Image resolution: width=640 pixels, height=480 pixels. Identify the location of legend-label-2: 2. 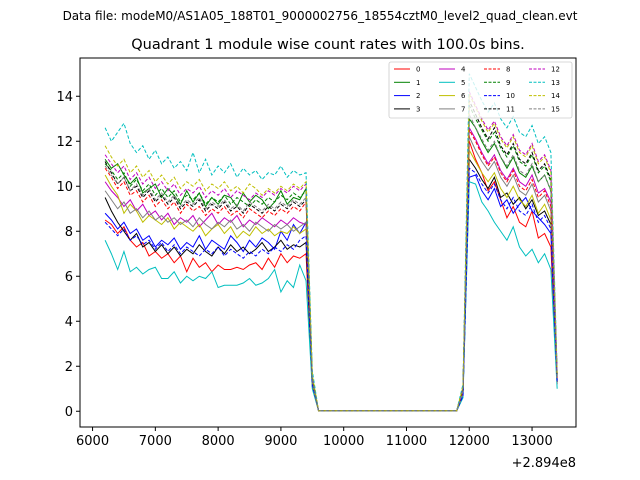
(418, 96).